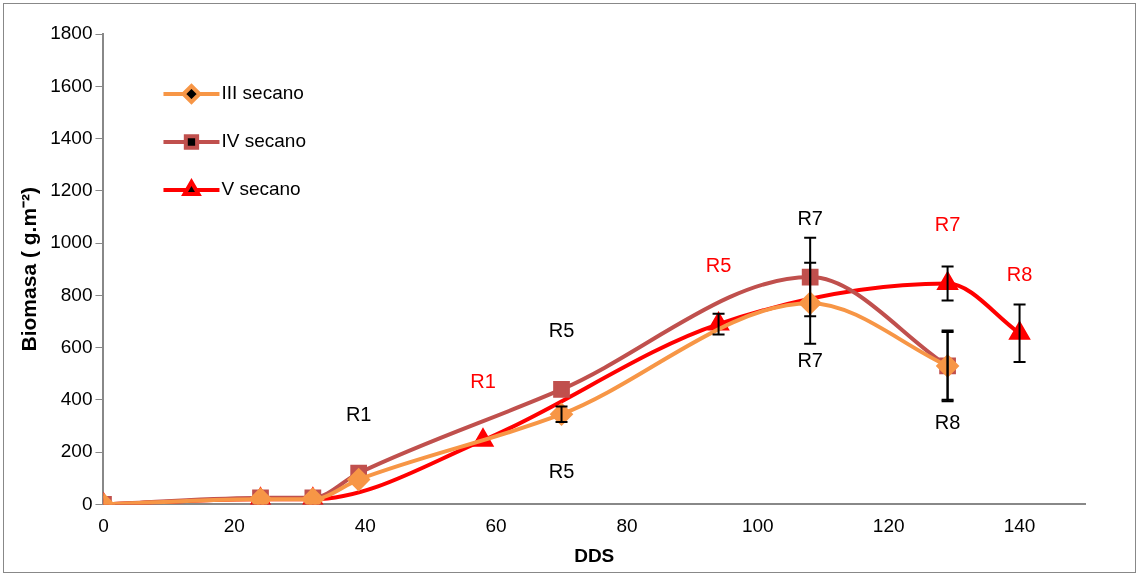  Describe the element at coordinates (757, 526) in the screenshot. I see `x-tick-label: 100` at that location.